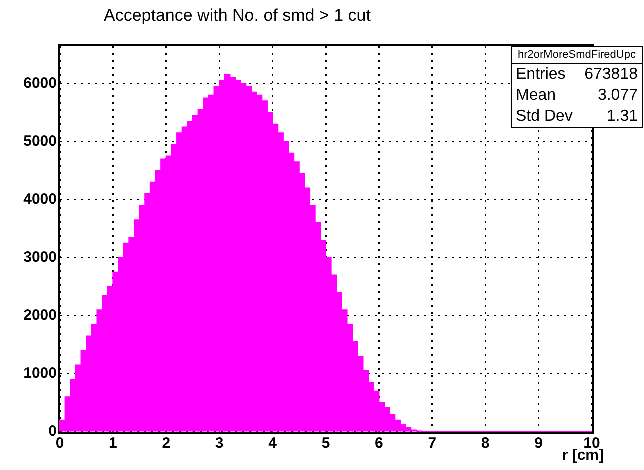 The width and height of the screenshot is (644, 470). What do you see at coordinates (40, 257) in the screenshot?
I see `y-tick-label: 3000` at bounding box center [40, 257].